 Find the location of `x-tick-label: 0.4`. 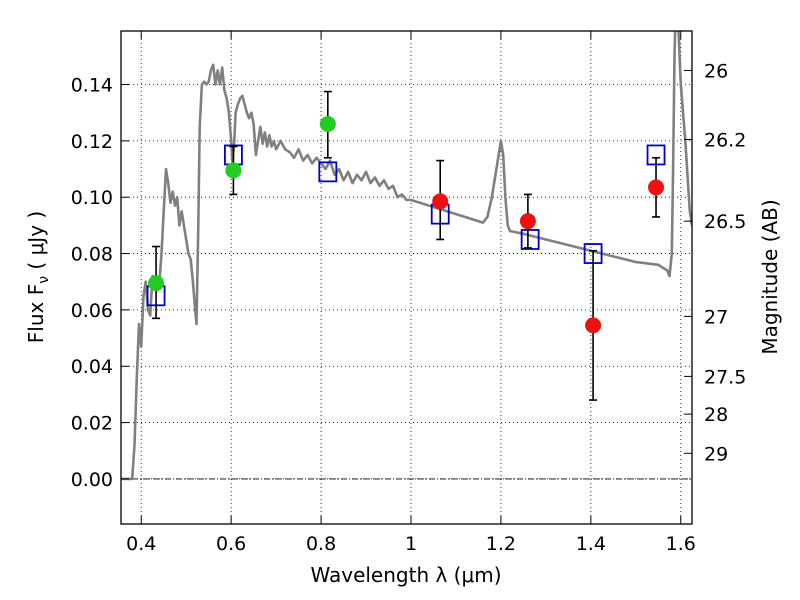

x-tick-label: 0.4 is located at coordinates (141, 544).